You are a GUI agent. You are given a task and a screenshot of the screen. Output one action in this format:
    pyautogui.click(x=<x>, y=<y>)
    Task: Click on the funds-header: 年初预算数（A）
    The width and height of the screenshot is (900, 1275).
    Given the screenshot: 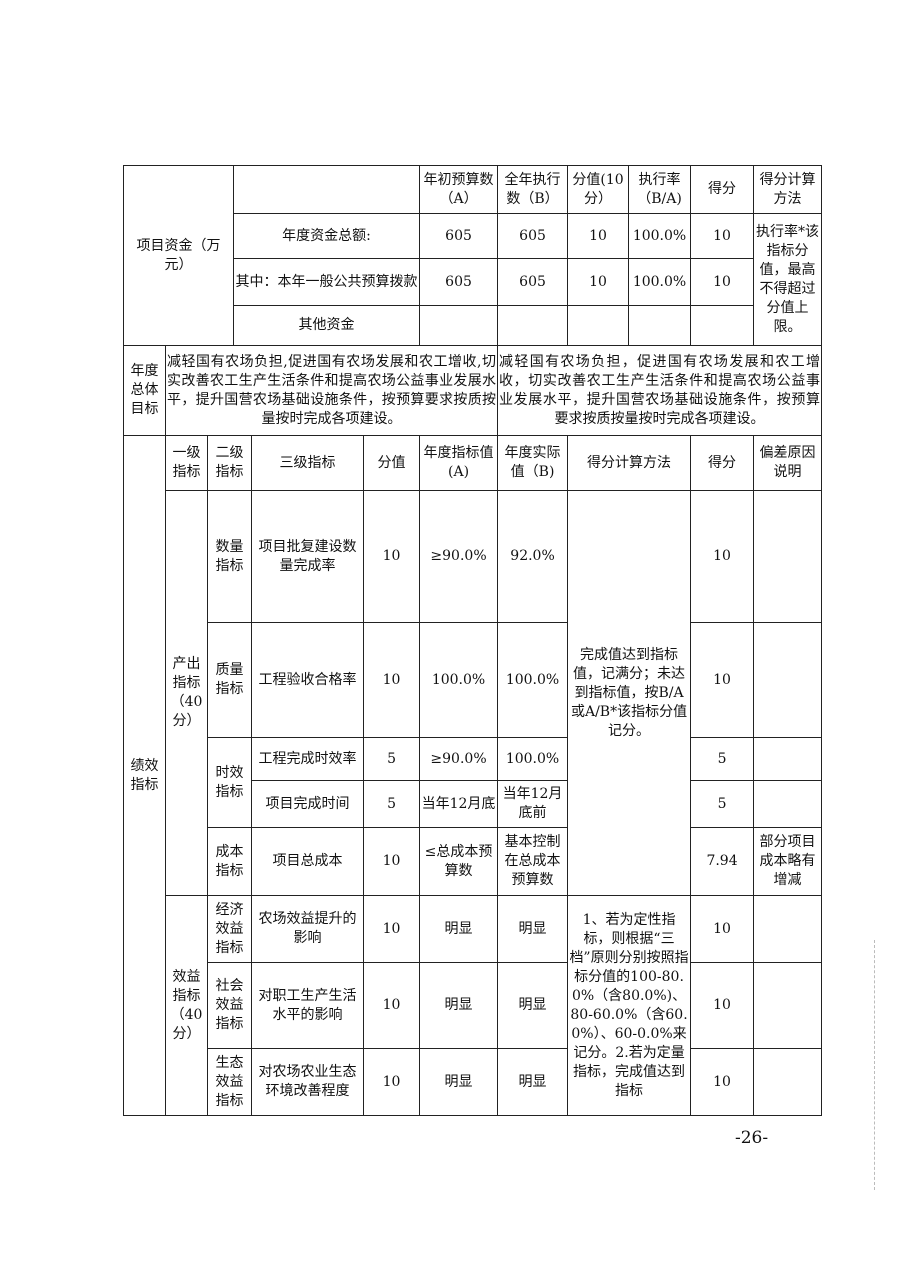 What is the action you would take?
    pyautogui.click(x=459, y=189)
    